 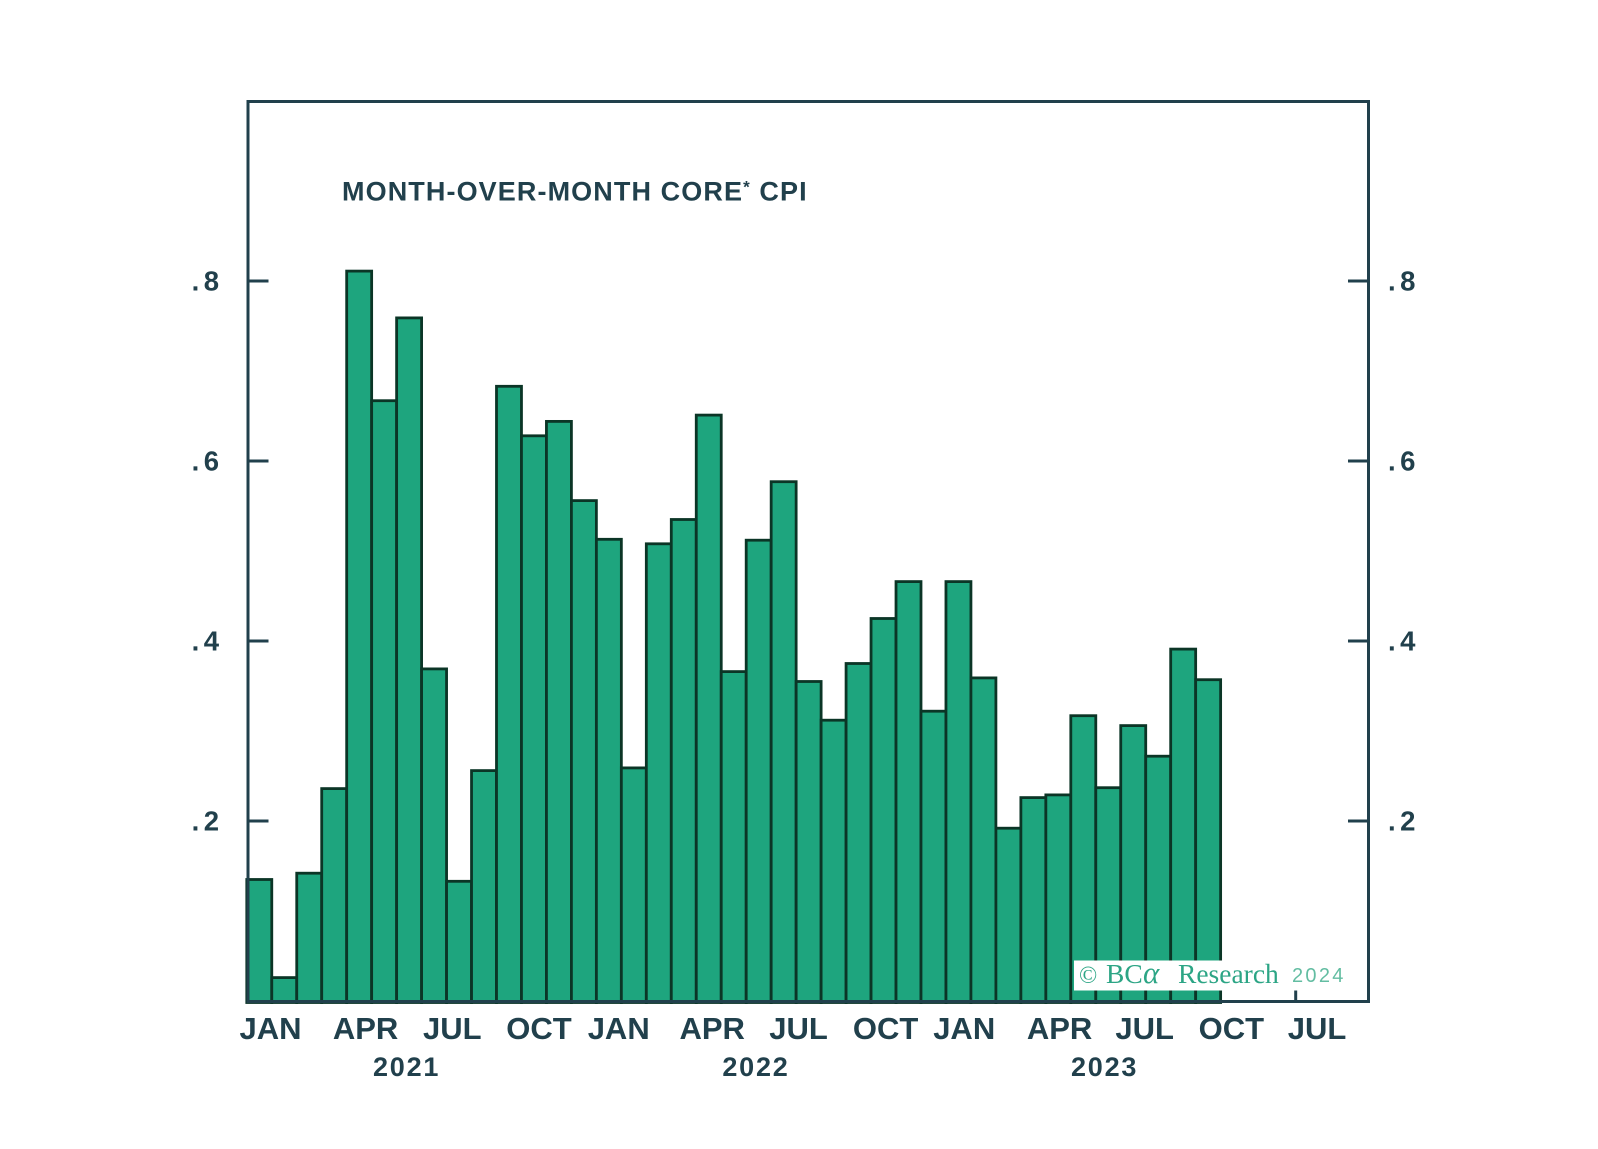 What do you see at coordinates (1319, 976) in the screenshot?
I see `svg-text: 2024` at bounding box center [1319, 976].